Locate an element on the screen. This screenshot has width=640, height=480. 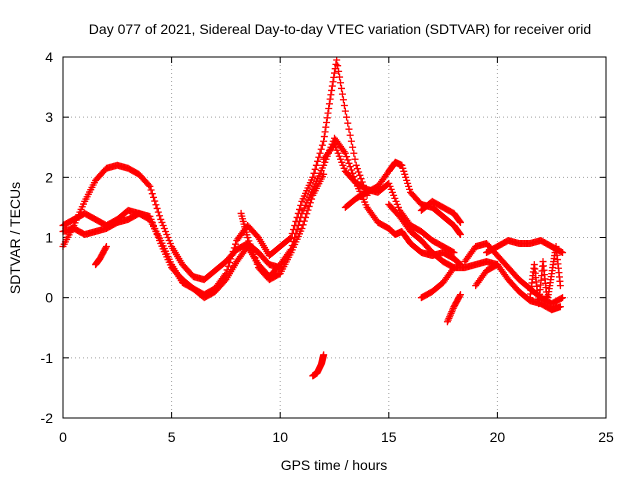
x-tick-label: 15 is located at coordinates (389, 437).